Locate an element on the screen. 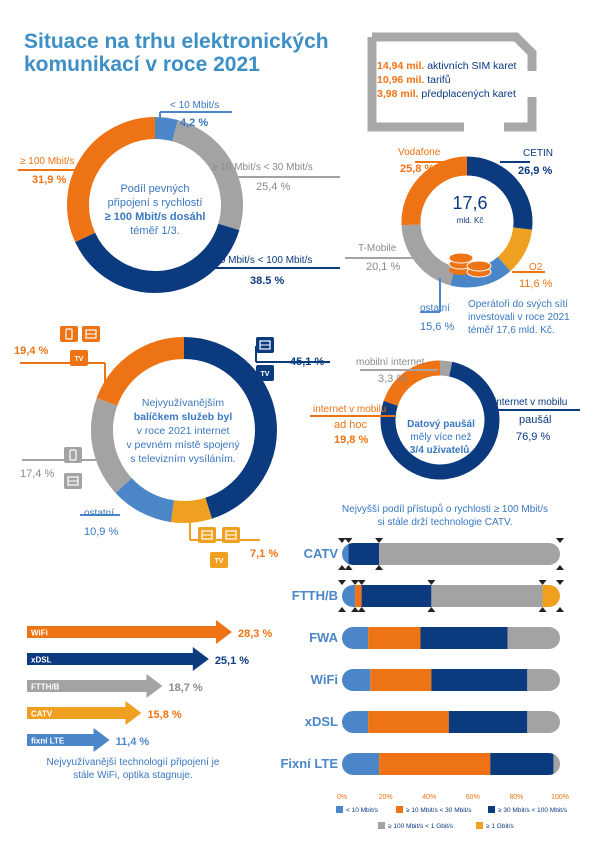  donut1-label-value-1: 25,4 % is located at coordinates (273, 187).